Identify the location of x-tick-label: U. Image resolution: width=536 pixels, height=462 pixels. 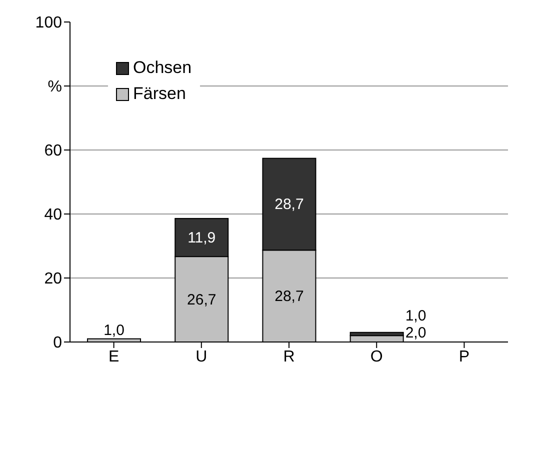
(202, 357).